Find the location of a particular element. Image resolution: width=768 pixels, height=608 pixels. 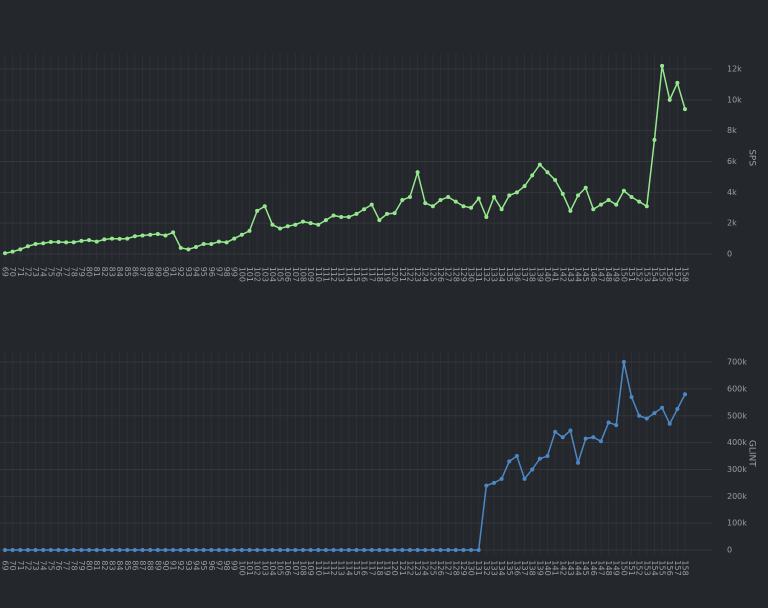

y-tick-label: 600k is located at coordinates (737, 388).